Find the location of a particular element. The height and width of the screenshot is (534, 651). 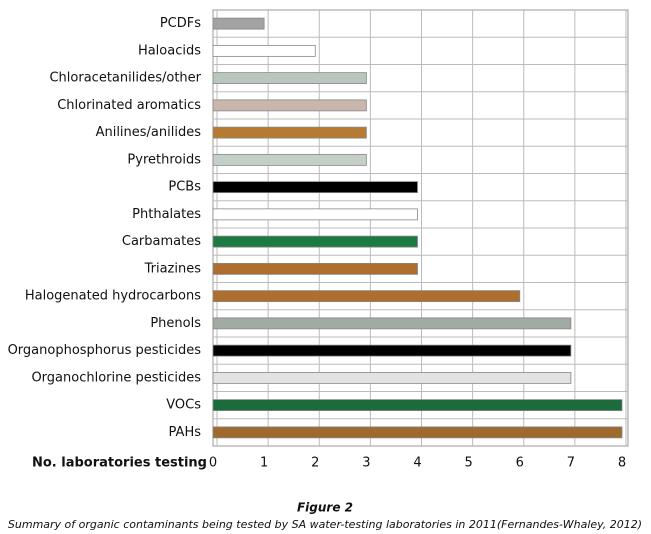

y-tick-label: Phthalates is located at coordinates (166, 214).